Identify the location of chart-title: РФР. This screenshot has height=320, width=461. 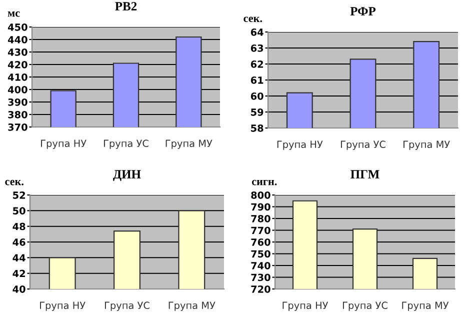
(363, 11).